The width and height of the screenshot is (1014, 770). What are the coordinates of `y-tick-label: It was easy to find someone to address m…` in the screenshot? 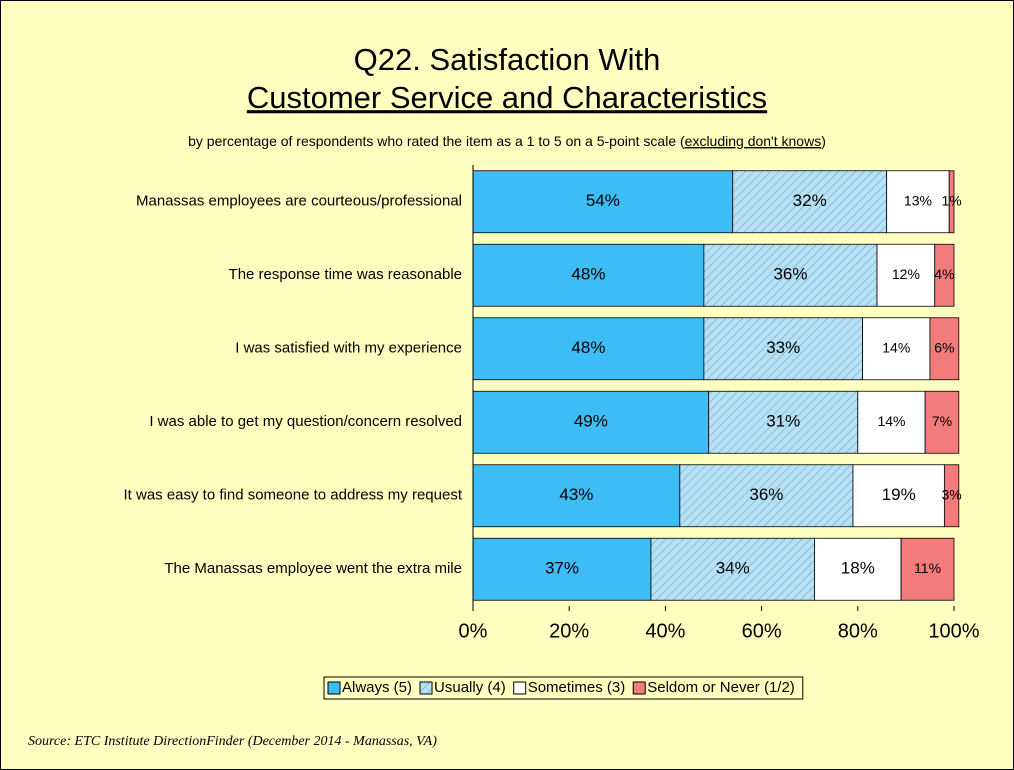 It's located at (292, 495).